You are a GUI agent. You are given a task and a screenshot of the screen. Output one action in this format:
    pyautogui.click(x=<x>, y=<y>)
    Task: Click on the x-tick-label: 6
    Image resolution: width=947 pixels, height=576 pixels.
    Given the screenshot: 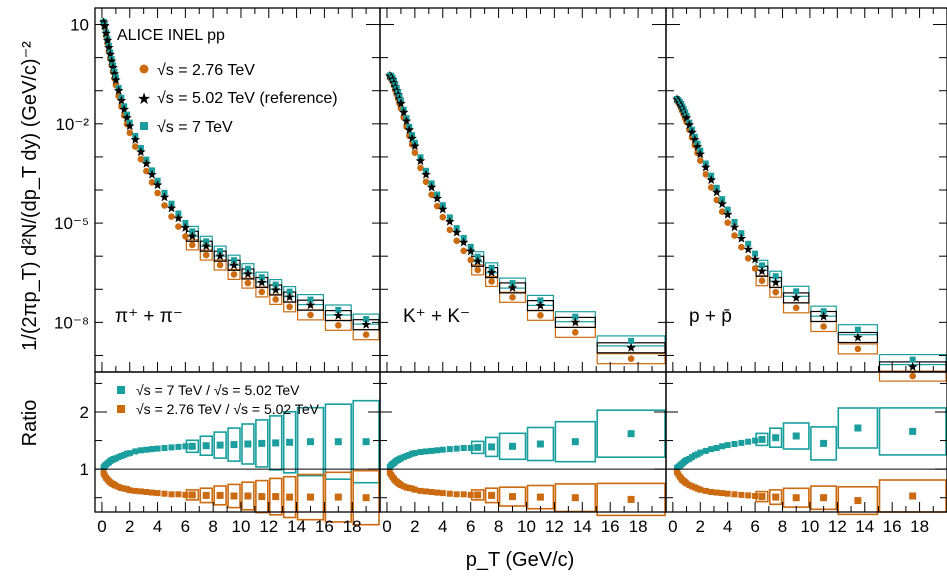 What is the action you would take?
    pyautogui.click(x=470, y=526)
    